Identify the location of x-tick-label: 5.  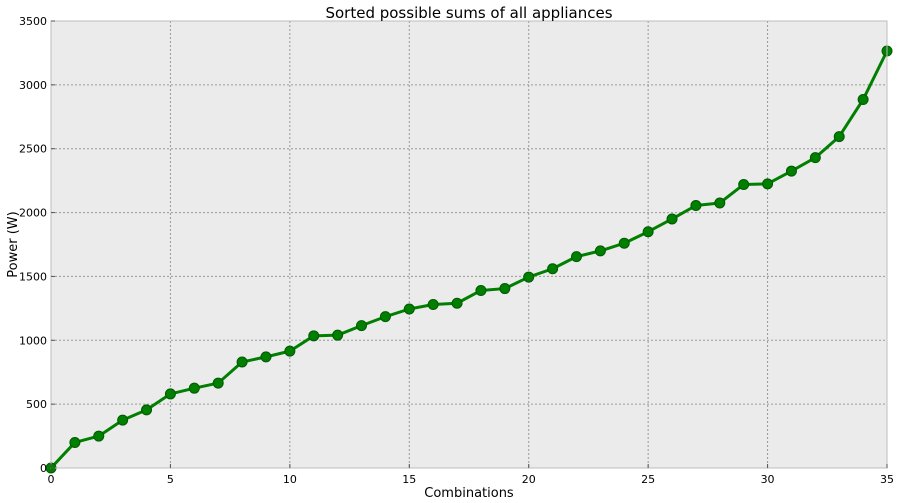
(170, 479).